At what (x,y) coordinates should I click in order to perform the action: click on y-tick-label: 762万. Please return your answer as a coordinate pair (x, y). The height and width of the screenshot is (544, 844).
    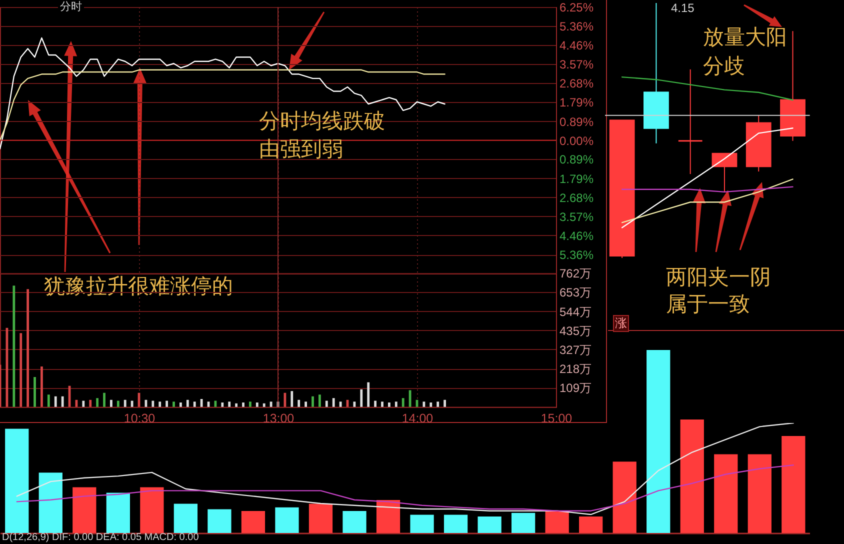
    Looking at the image, I should click on (575, 273).